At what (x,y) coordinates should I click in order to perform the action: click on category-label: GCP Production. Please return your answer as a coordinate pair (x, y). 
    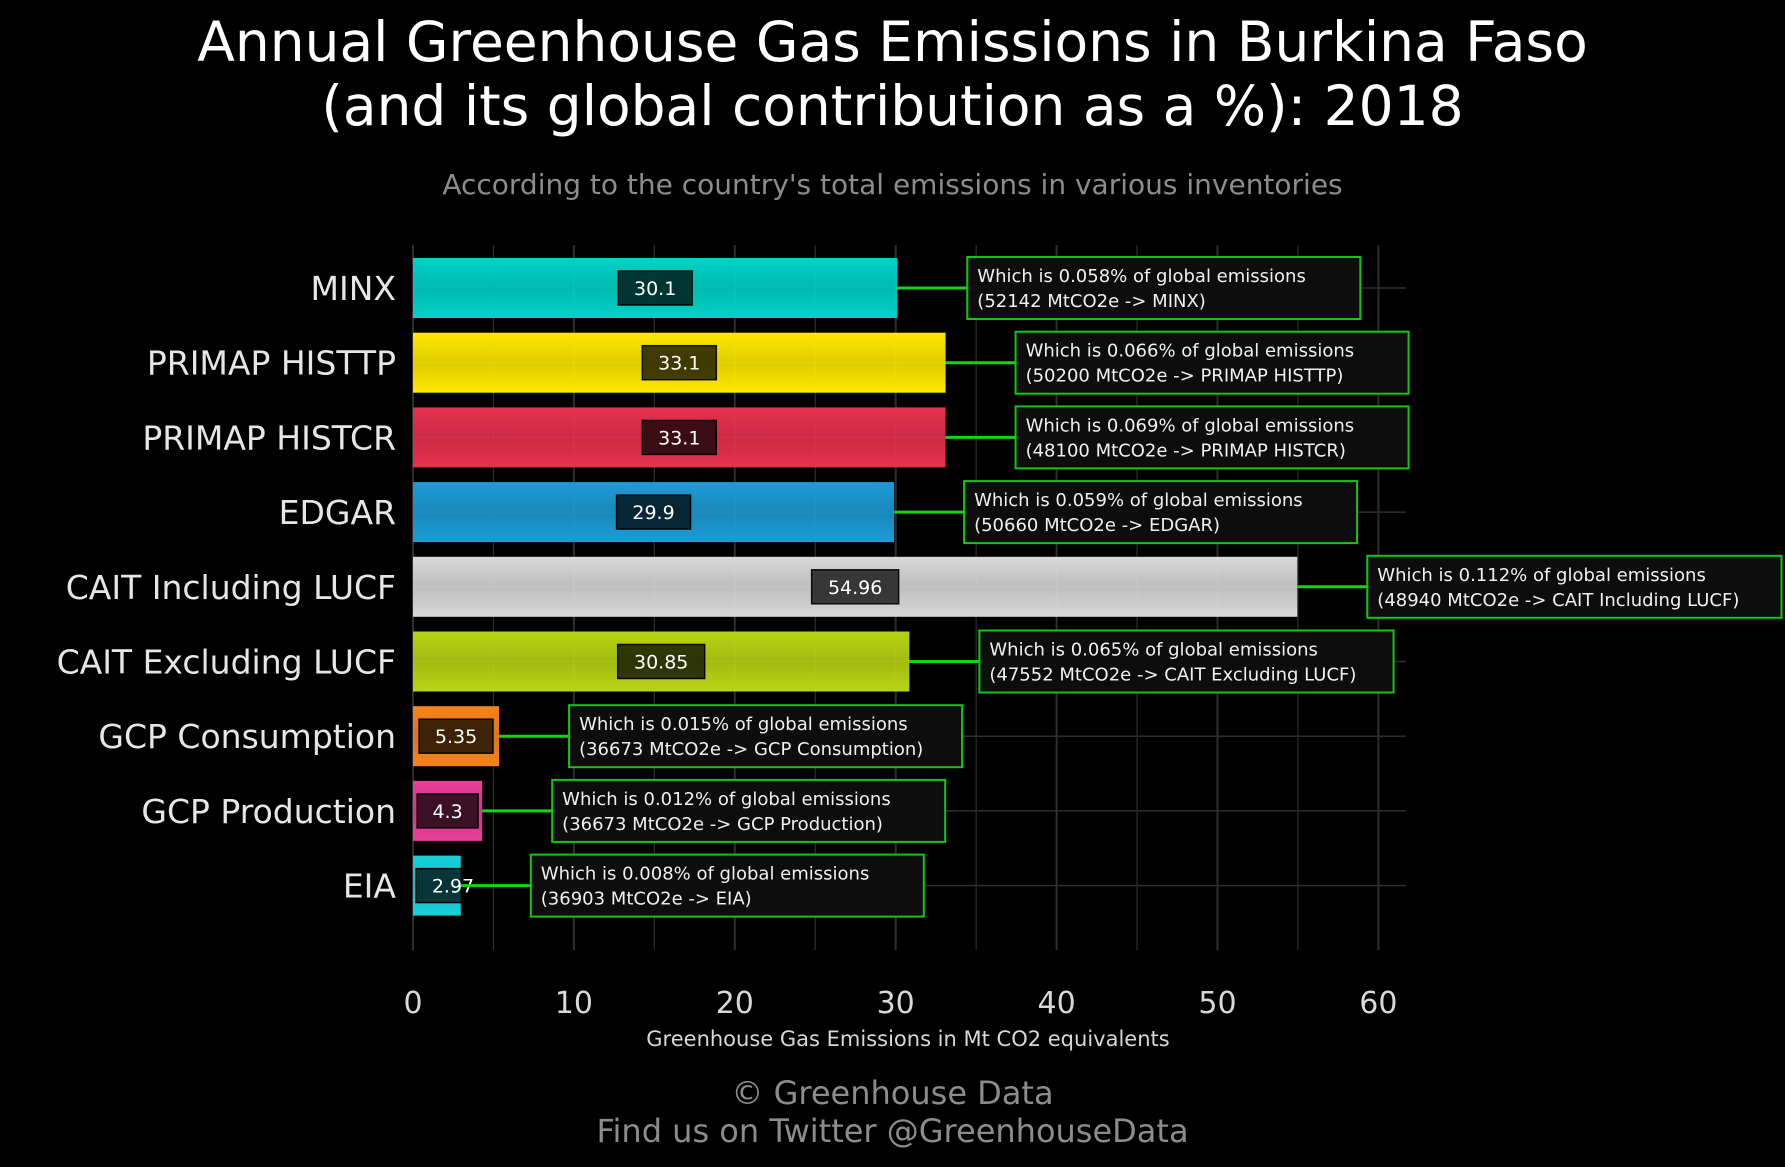
    Looking at the image, I should click on (268, 811).